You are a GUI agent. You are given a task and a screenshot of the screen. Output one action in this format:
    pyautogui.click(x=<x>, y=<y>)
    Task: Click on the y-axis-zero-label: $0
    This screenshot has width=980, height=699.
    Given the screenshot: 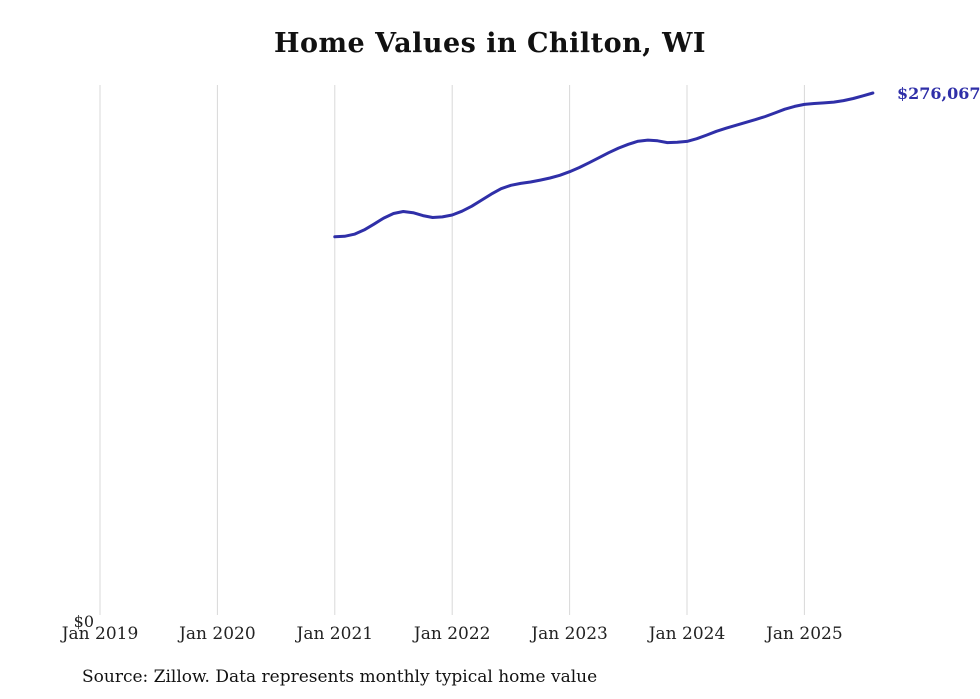 What is the action you would take?
    pyautogui.click(x=83, y=621)
    